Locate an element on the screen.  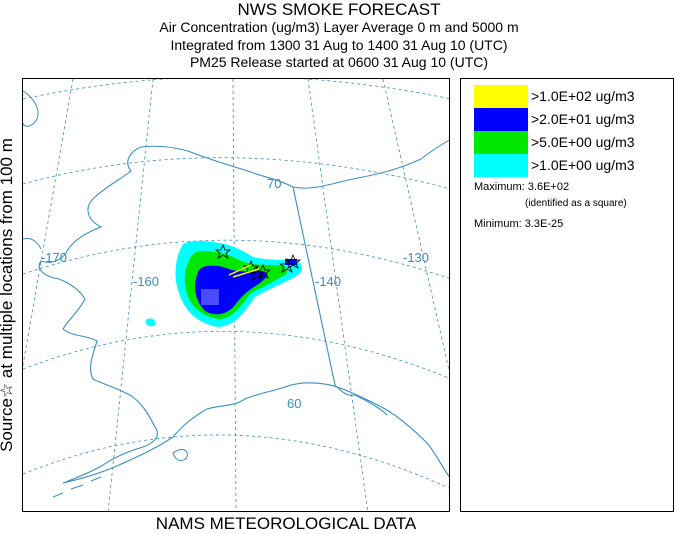
lon-label-140: -140 is located at coordinates (328, 281).